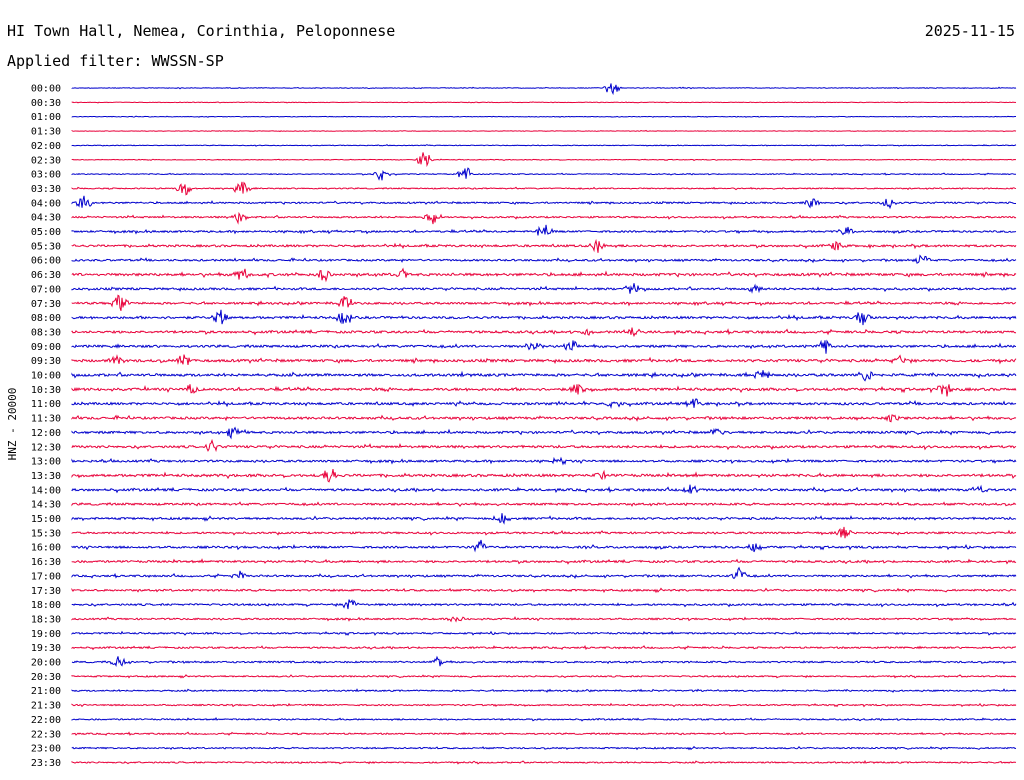 The image size is (1024, 780). I want to click on time-tick-label: 23:00, so click(46, 749).